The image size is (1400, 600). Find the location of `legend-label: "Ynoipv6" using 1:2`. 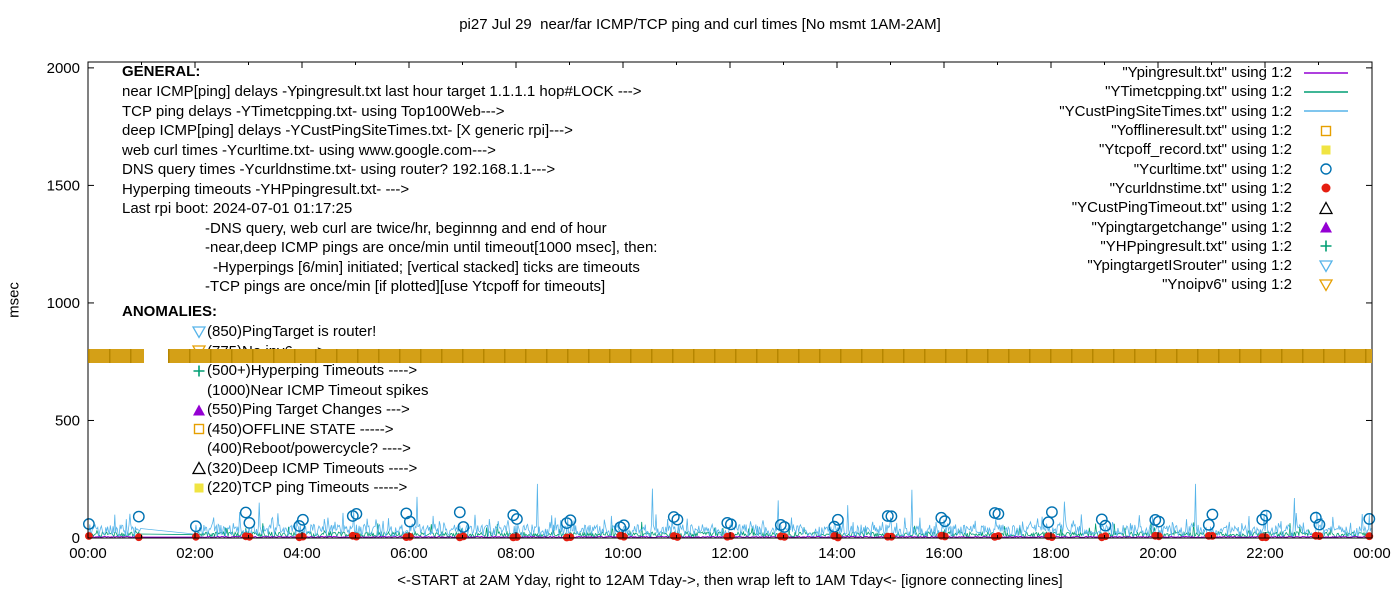

legend-label: "Ynoipv6" using 1:2 is located at coordinates (1227, 285).